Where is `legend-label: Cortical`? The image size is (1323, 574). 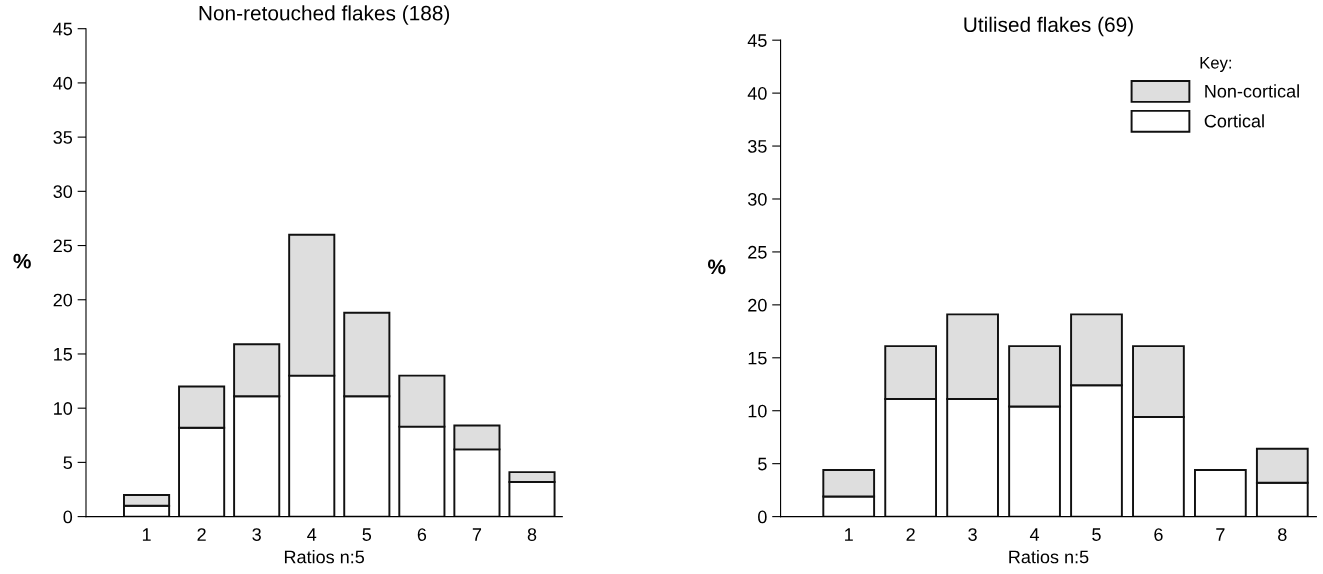 legend-label: Cortical is located at coordinates (1234, 121).